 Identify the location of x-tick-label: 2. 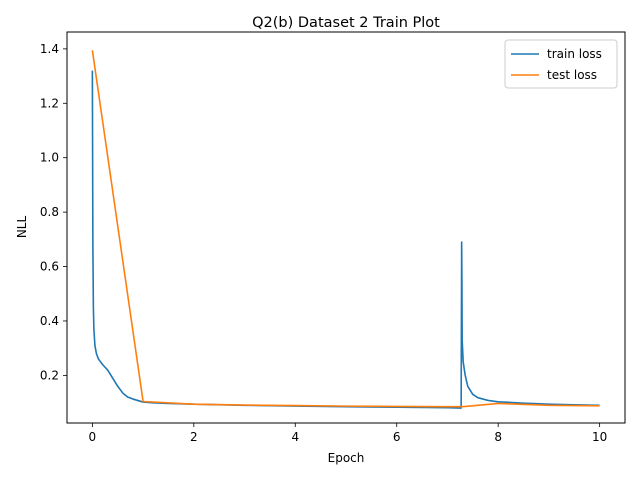
(194, 437).